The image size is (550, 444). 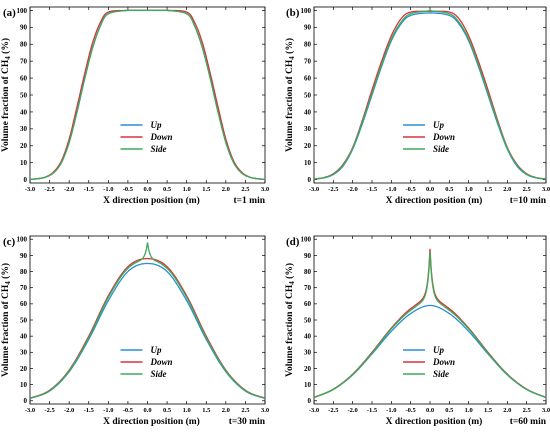 What do you see at coordinates (9, 242) in the screenshot?
I see `panel-letter: (c)` at bounding box center [9, 242].